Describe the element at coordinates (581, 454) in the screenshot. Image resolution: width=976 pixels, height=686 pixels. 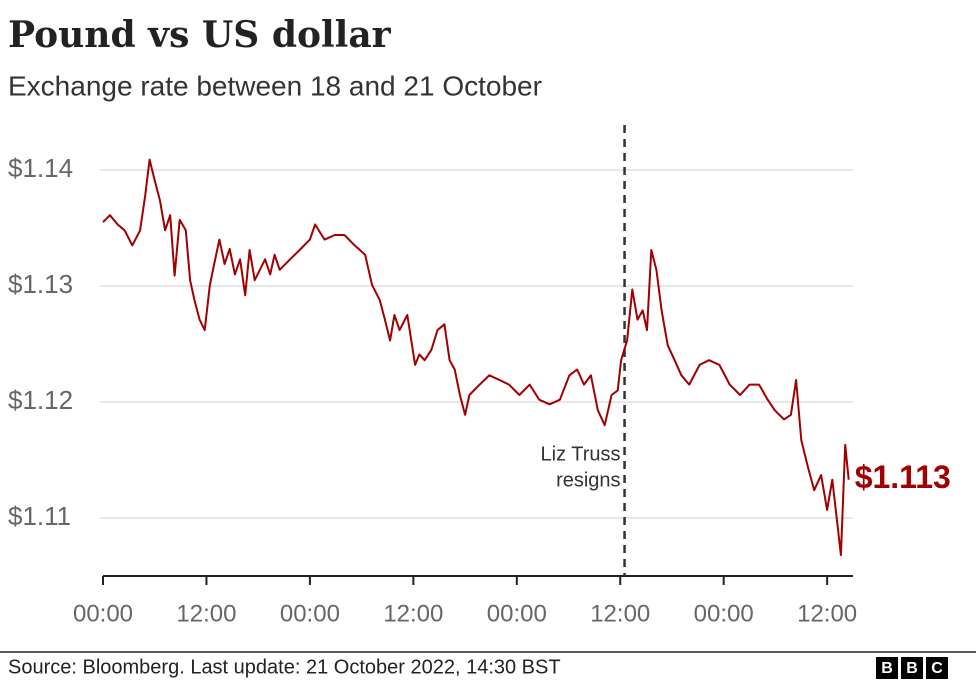
I see `annotation-text: Liz Truss` at that location.